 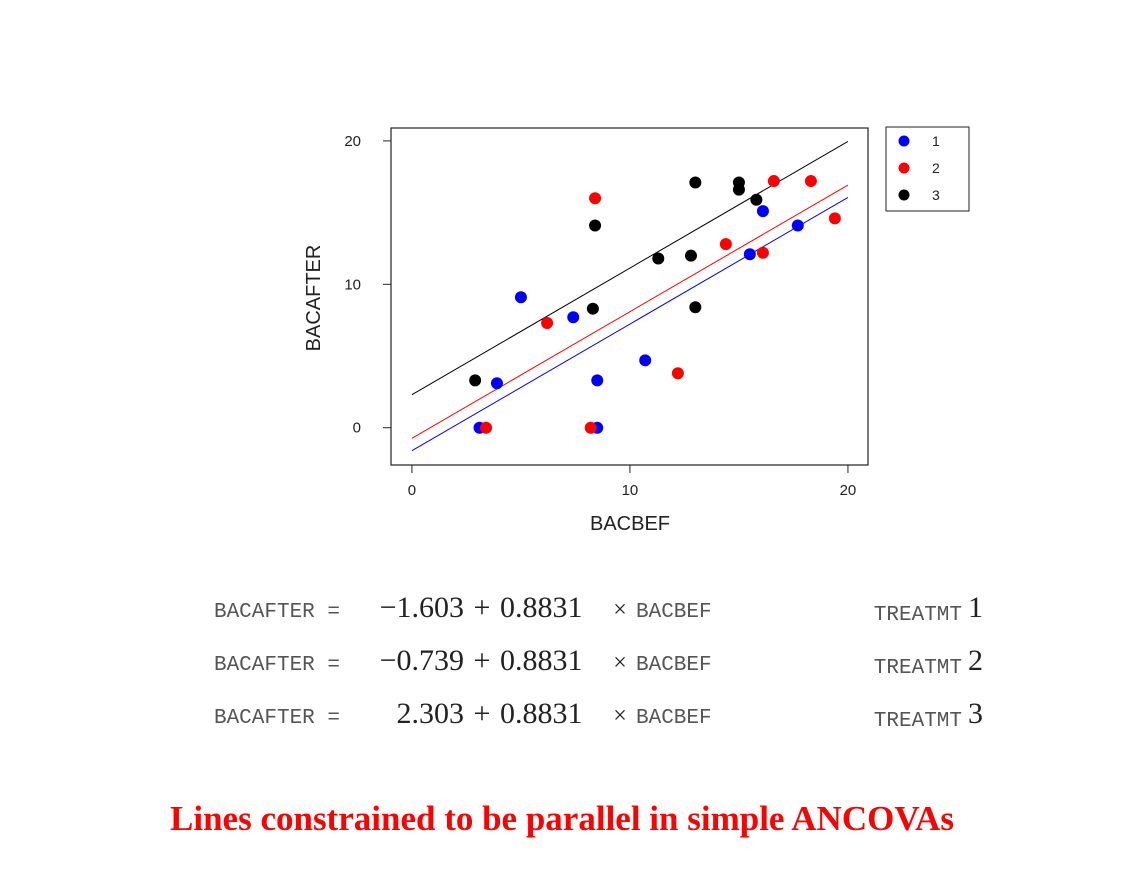 What do you see at coordinates (314, 298) in the screenshot?
I see `y-axis-title: BACAFTER` at bounding box center [314, 298].